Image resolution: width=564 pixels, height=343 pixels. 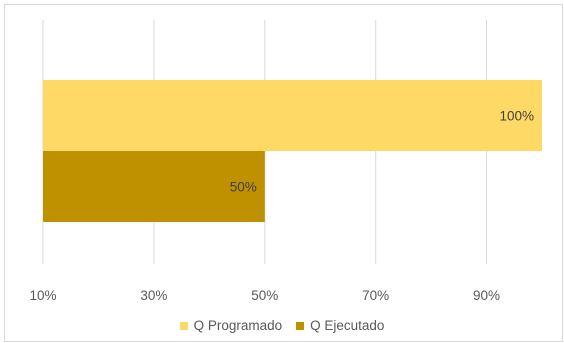 I want to click on legend-label-programado: Q Programado, so click(x=238, y=325).